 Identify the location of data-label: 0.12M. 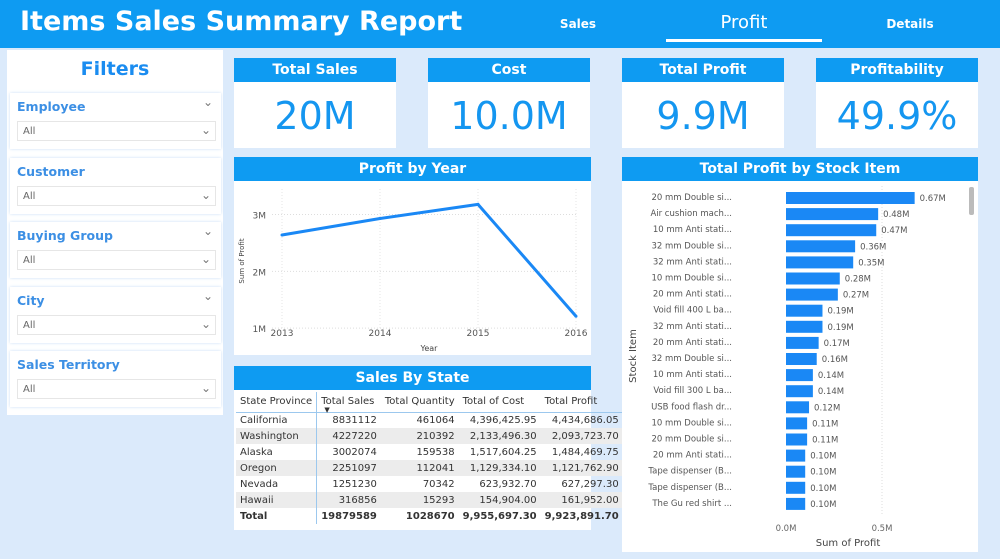
(827, 408).